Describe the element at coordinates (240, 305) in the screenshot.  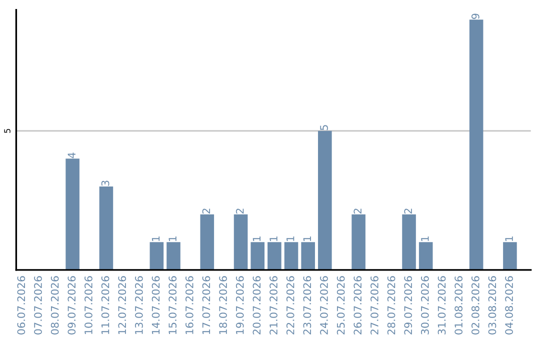
I see `x-tick-label: 19.07.2026` at that location.